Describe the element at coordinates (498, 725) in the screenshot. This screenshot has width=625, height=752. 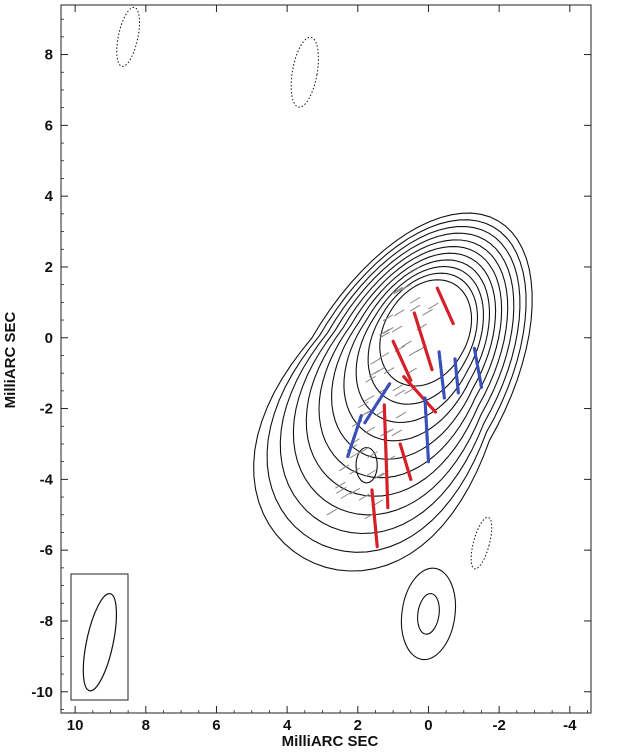
I see `x-tick-label: -2` at that location.